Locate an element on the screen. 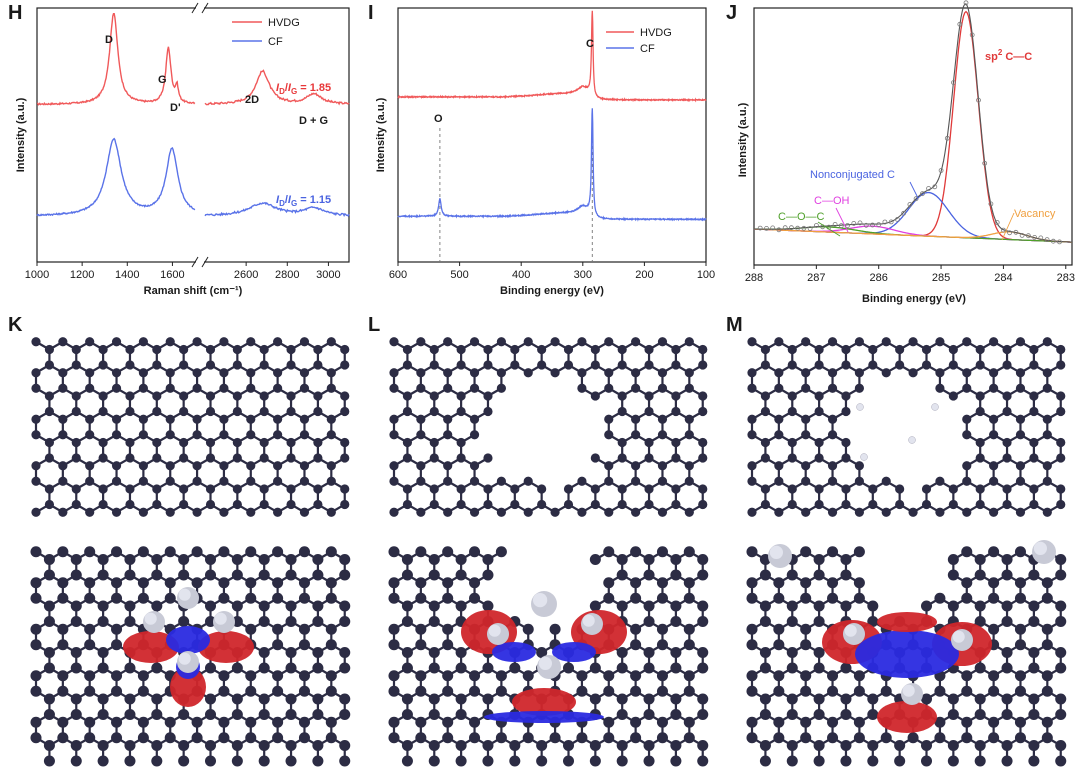  series-line-cf is located at coordinates (552, 165).